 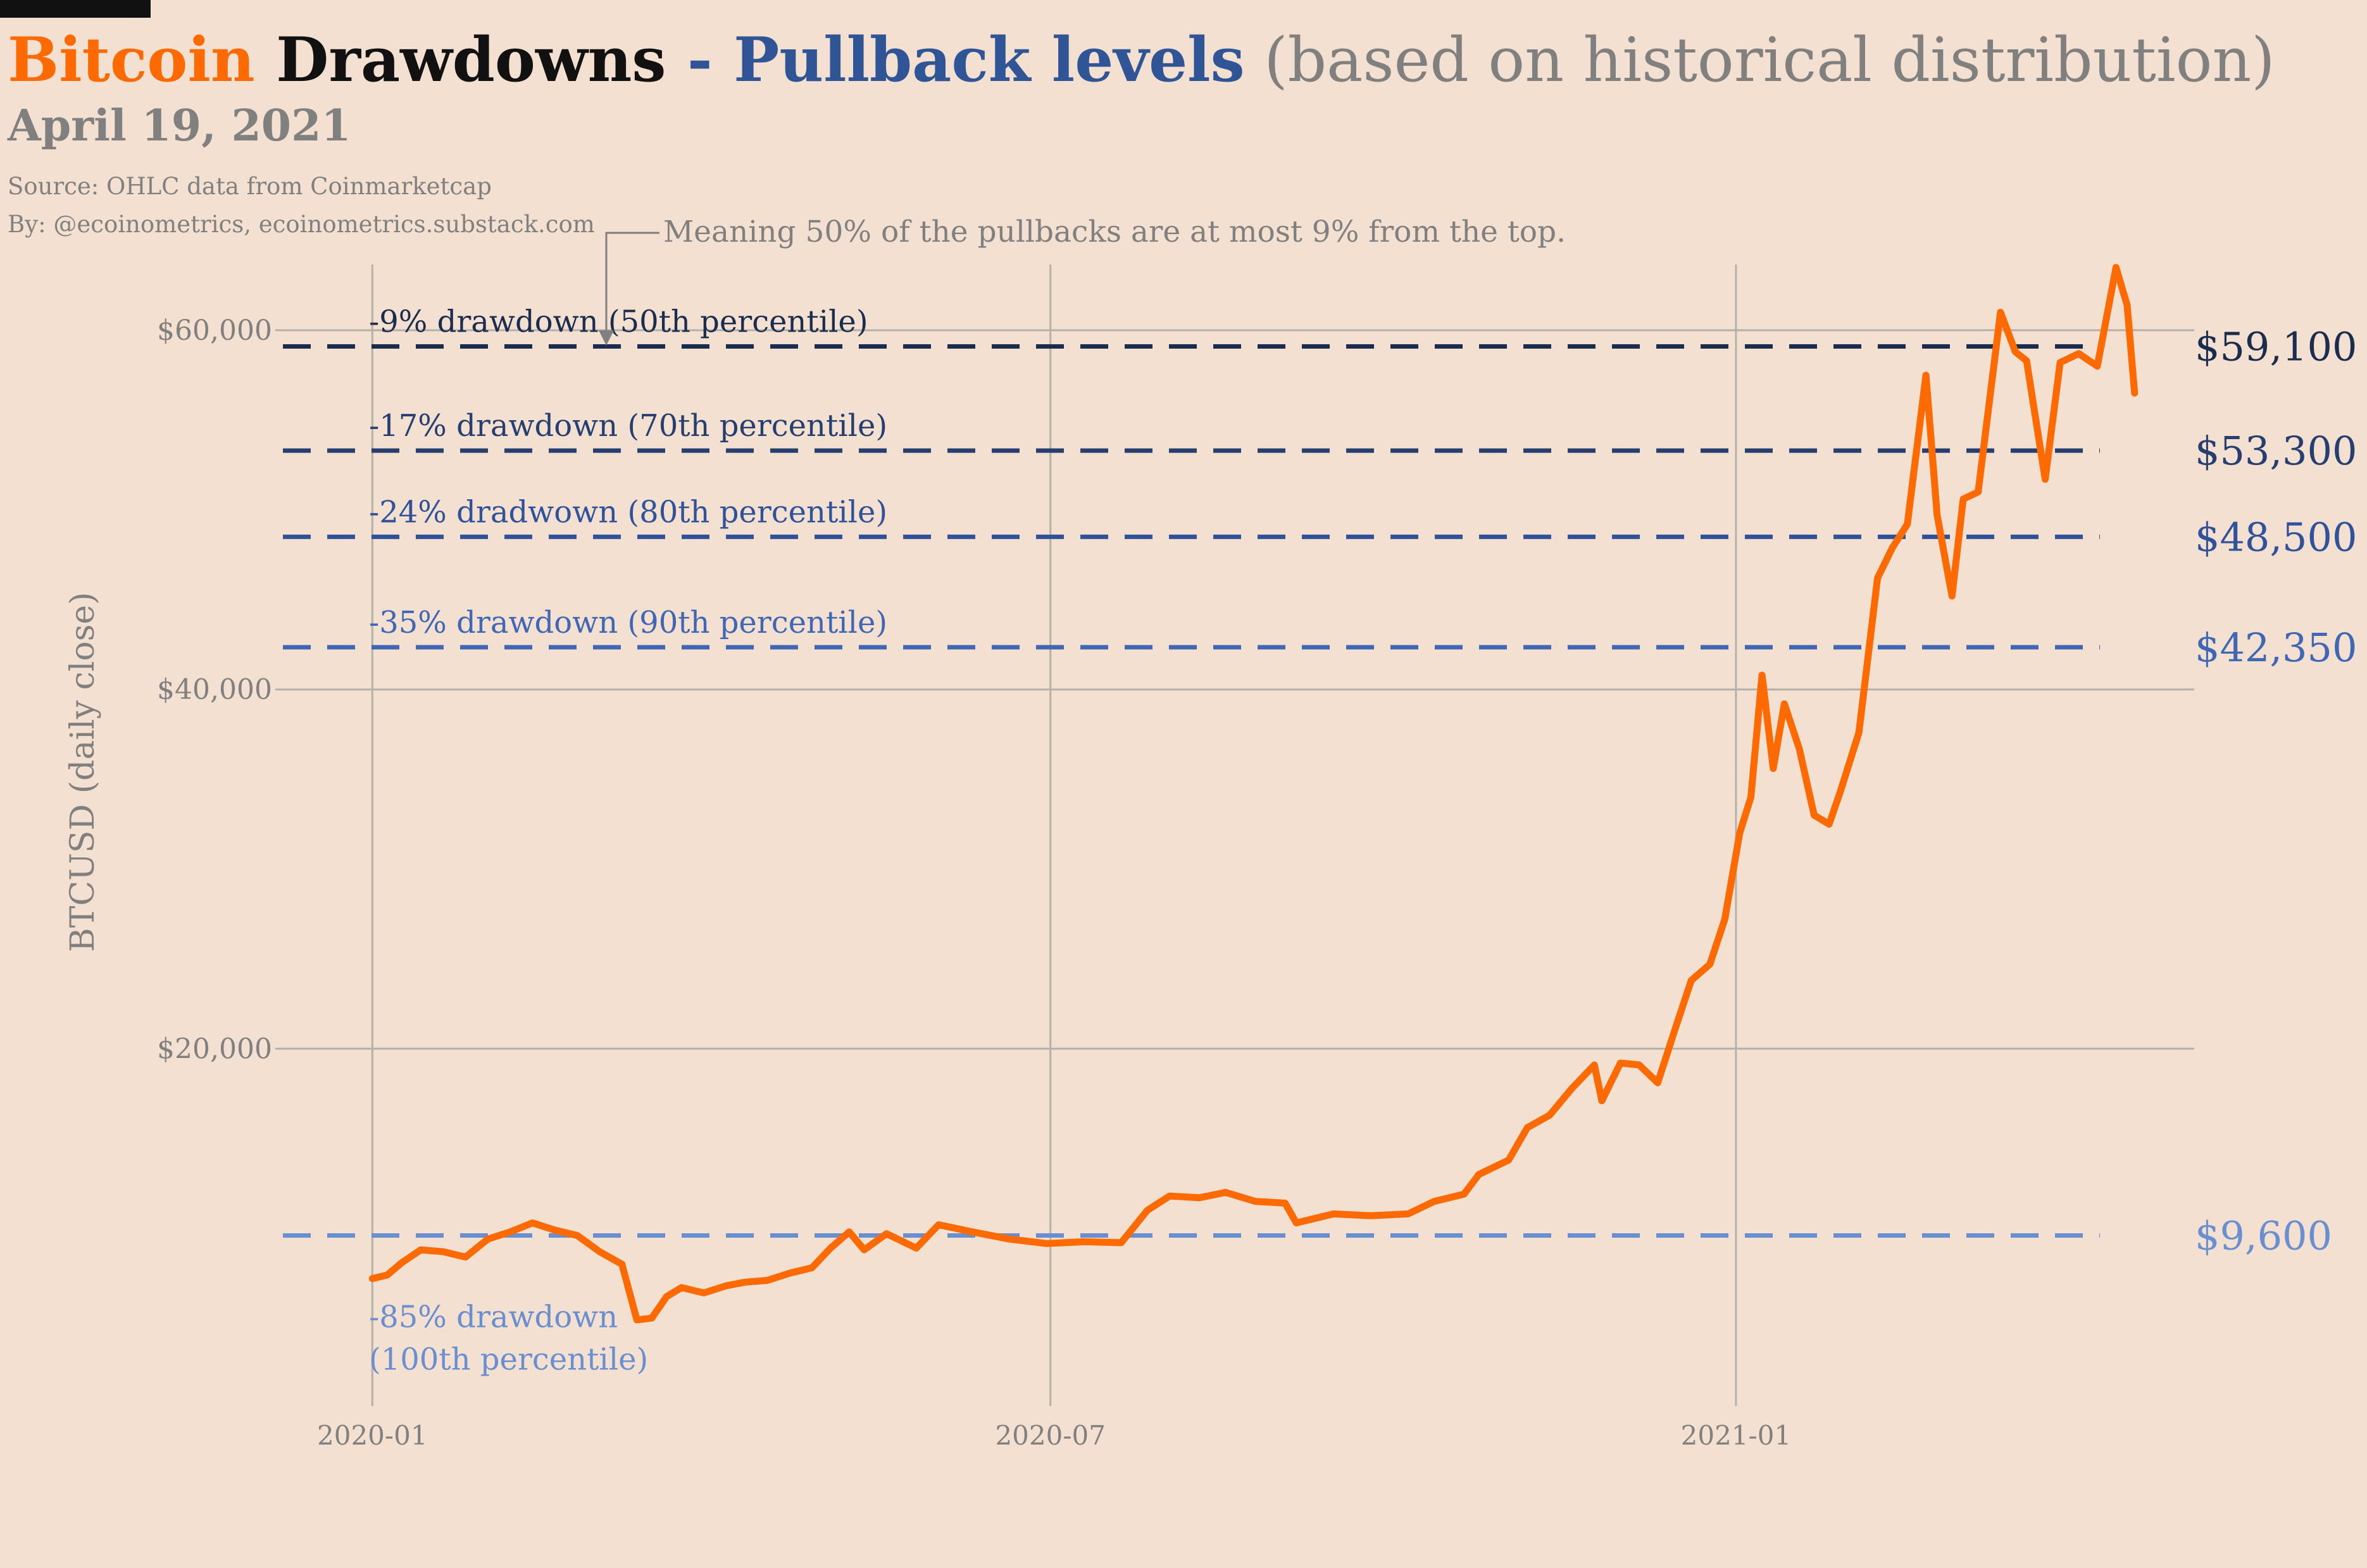 I want to click on x-tick-label: 2020-01, so click(x=372, y=1435).